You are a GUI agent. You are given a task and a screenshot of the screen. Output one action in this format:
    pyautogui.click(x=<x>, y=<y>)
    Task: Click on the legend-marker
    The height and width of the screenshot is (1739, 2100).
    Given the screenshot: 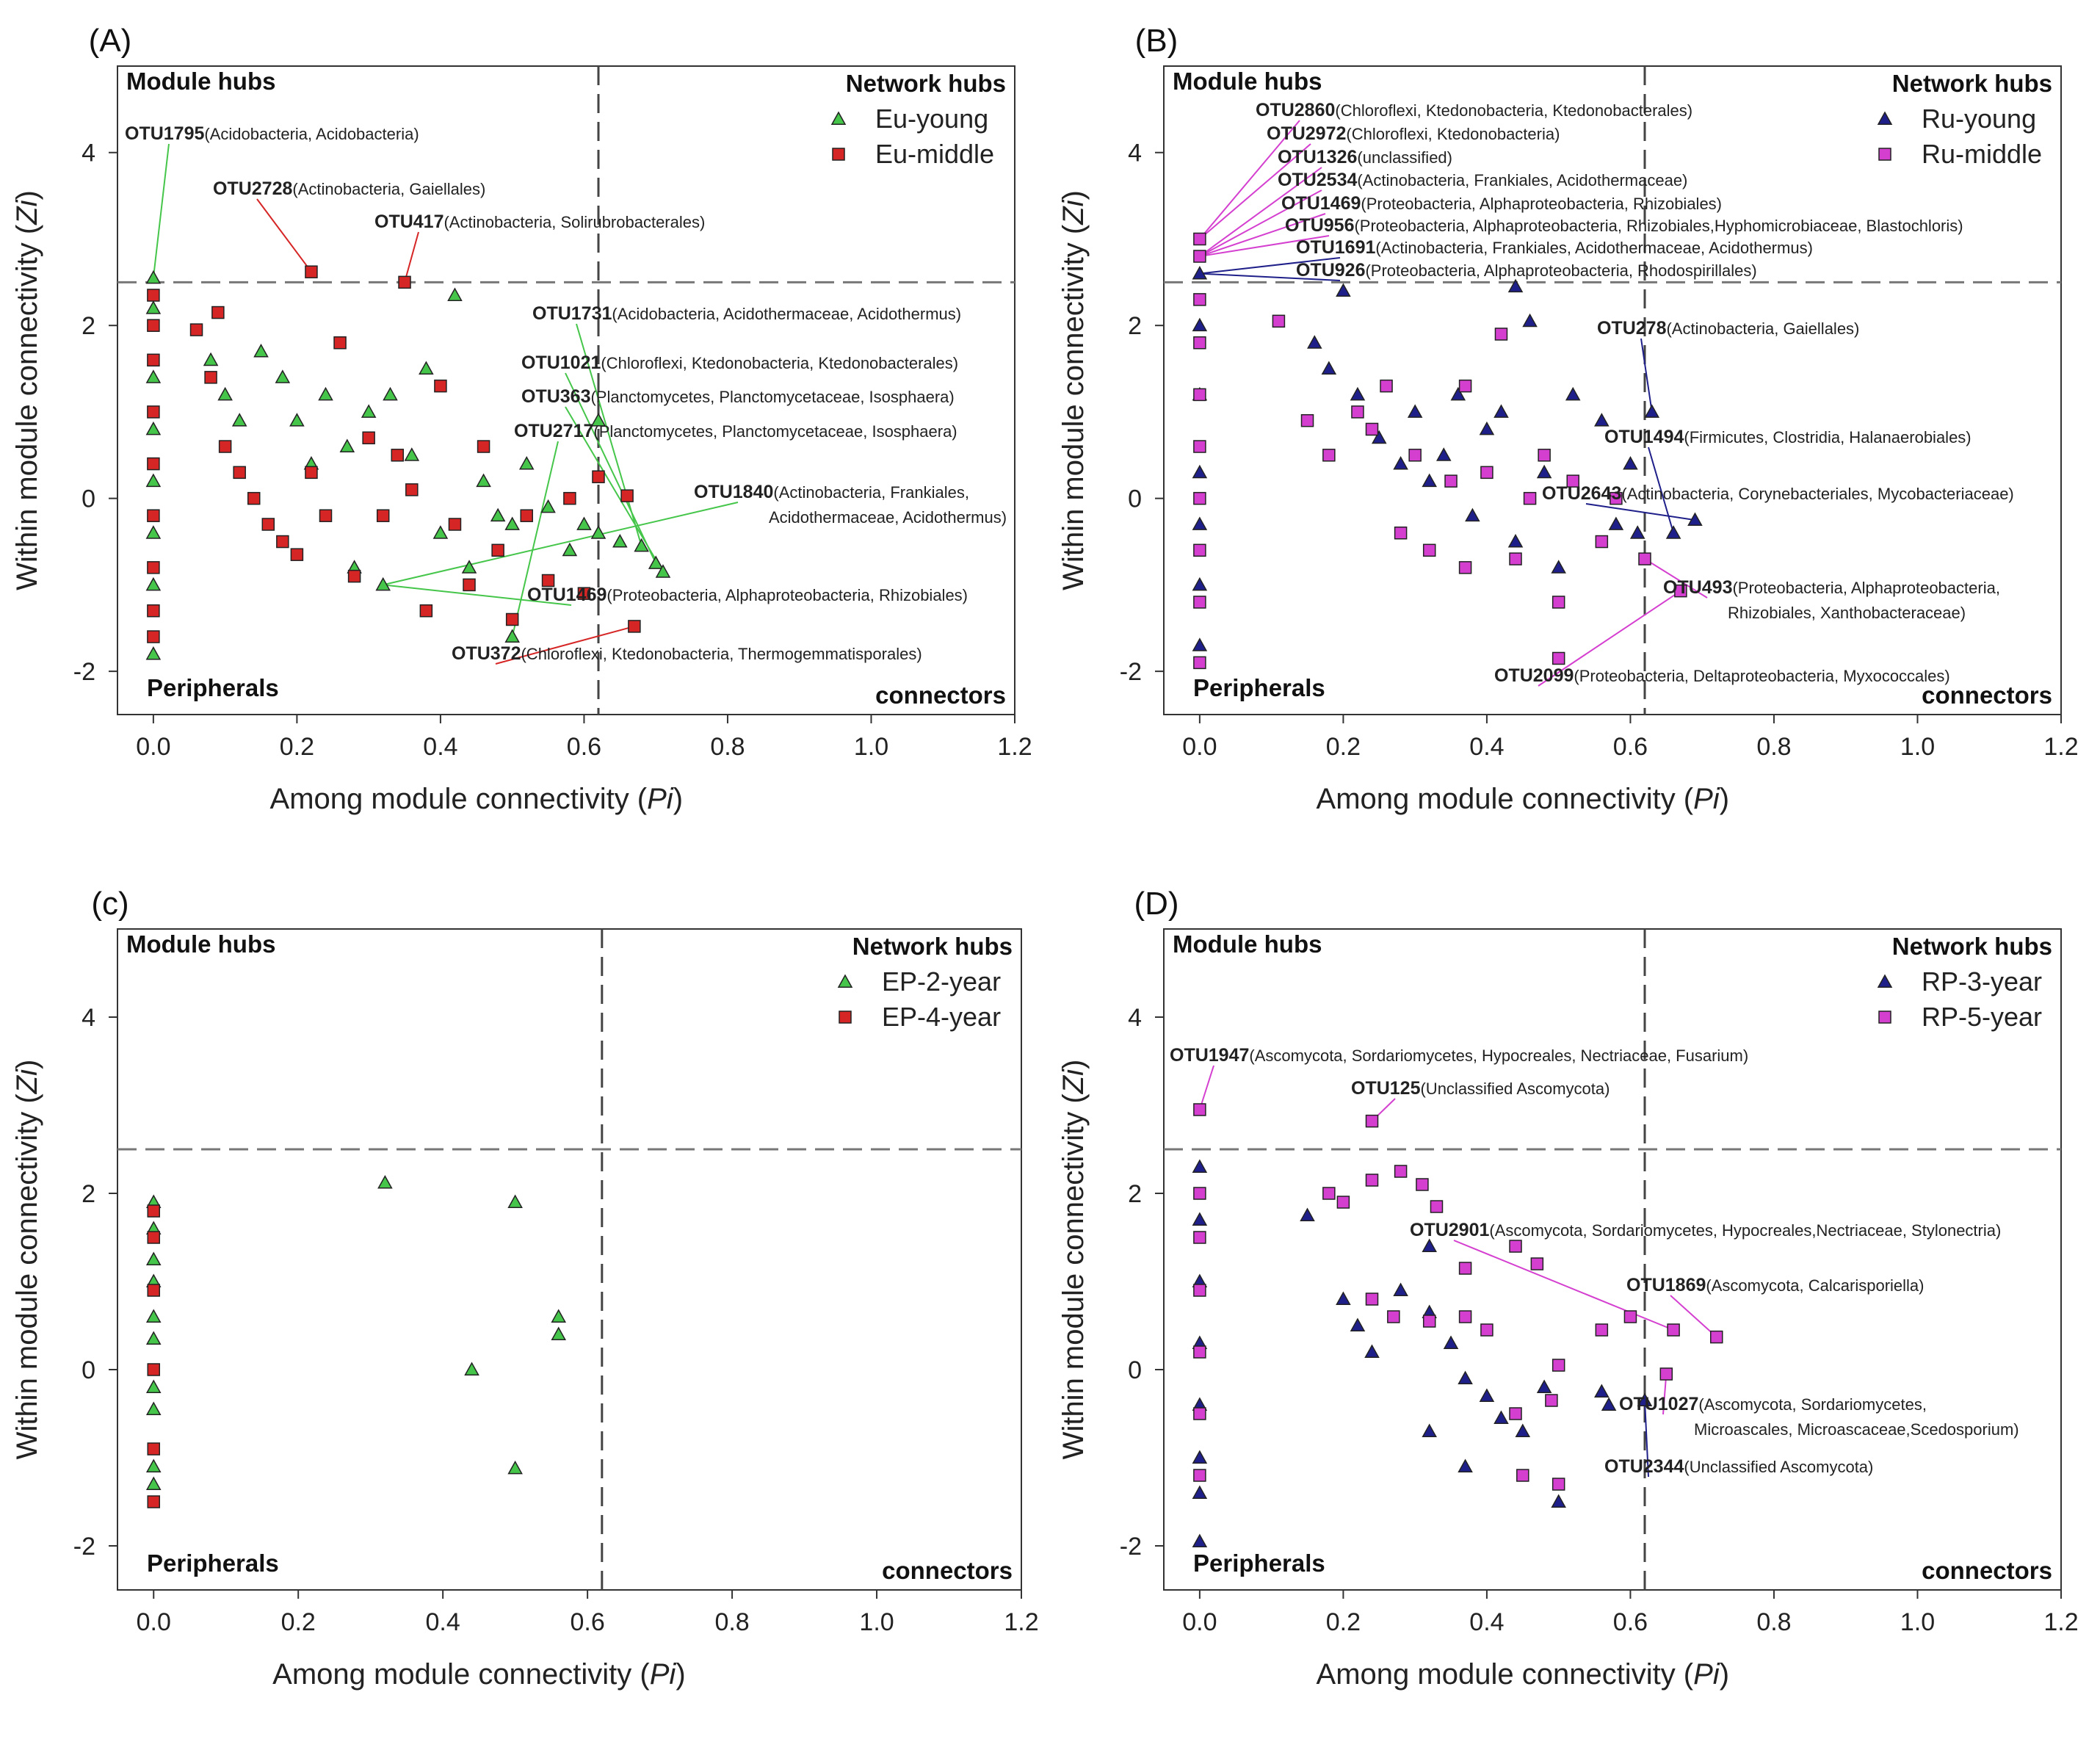 What is the action you would take?
    pyautogui.click(x=838, y=154)
    